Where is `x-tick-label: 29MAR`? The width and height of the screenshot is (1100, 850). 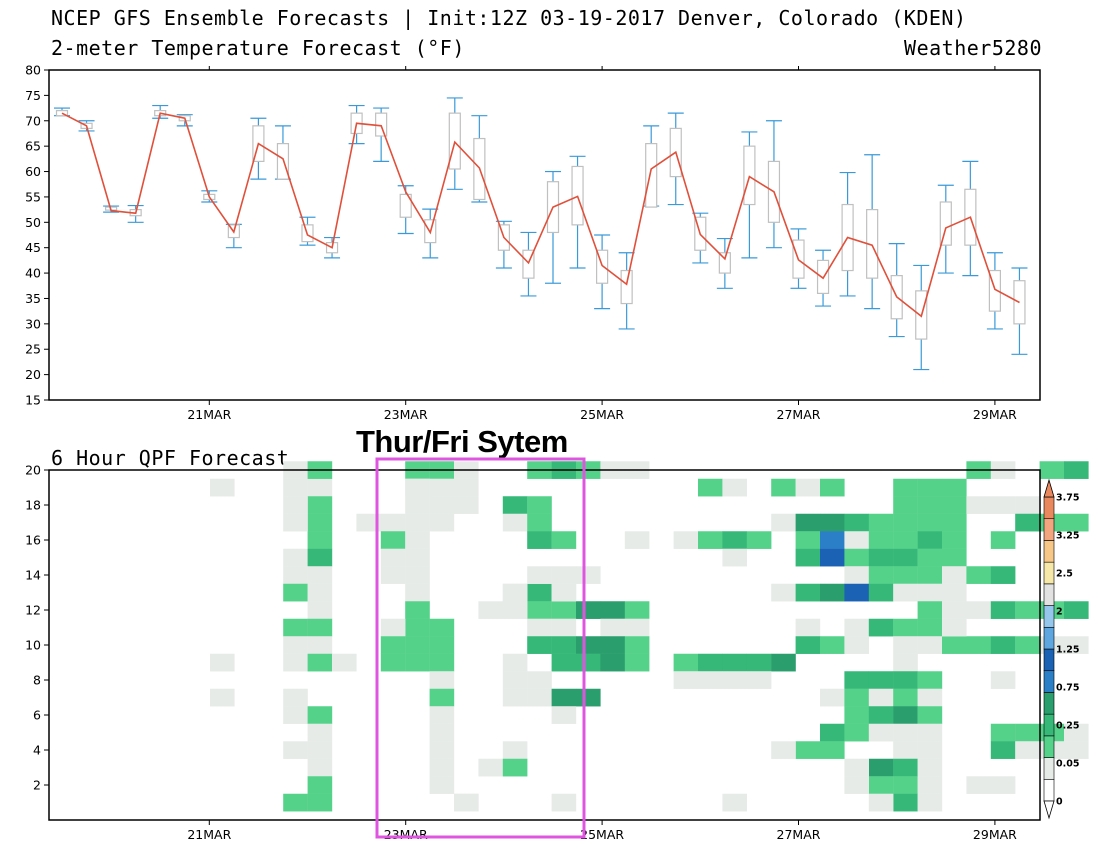
x-tick-label: 29MAR is located at coordinates (995, 414).